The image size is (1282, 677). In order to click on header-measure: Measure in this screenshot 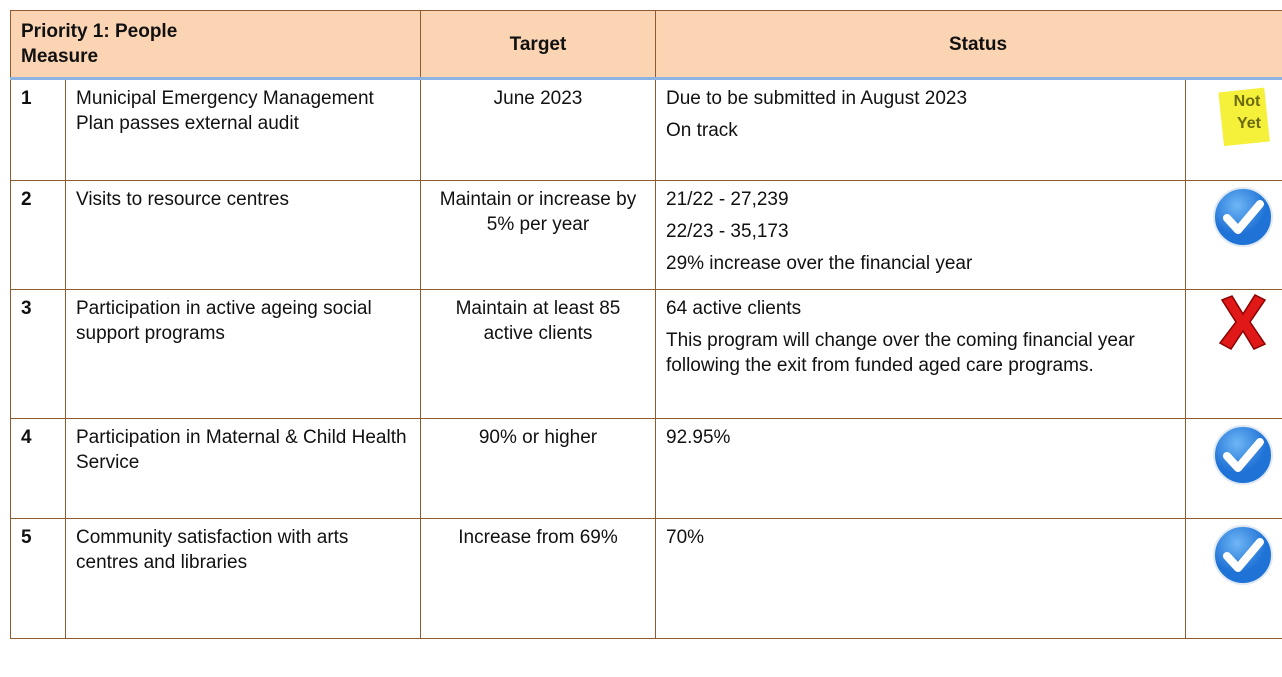, I will do `click(60, 56)`.